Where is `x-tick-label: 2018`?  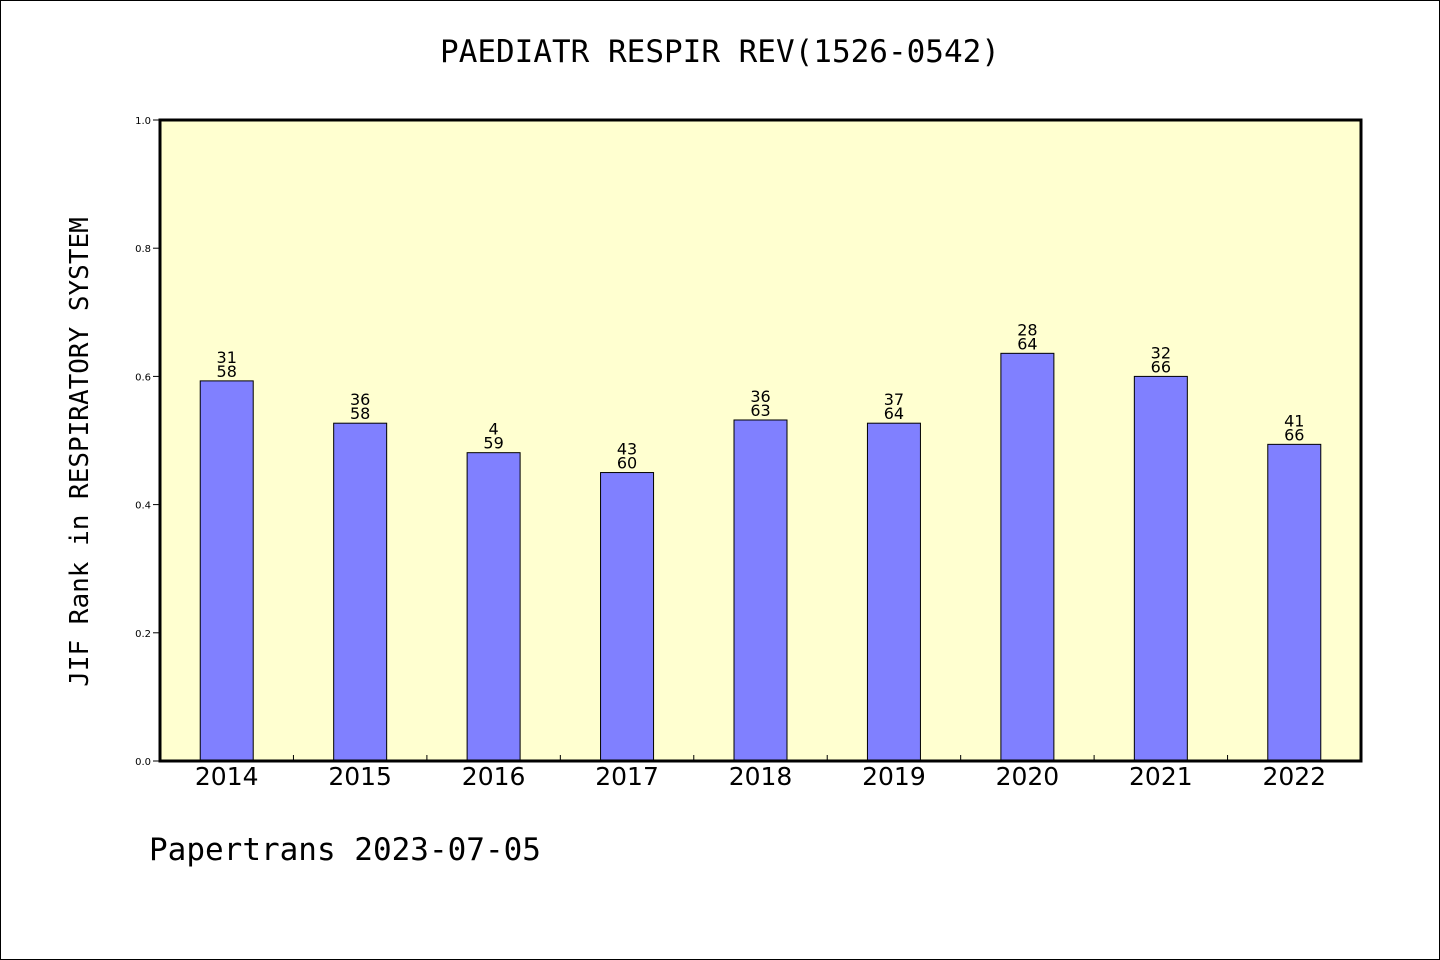 x-tick-label: 2018 is located at coordinates (761, 776).